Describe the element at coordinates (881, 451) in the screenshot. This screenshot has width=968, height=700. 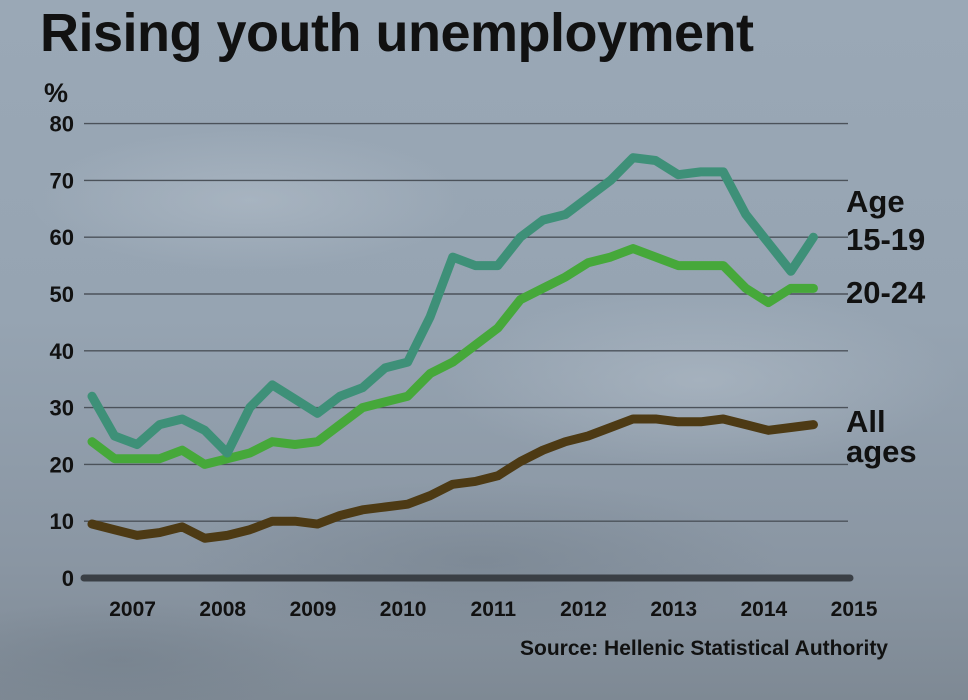
I see `series-label: ages` at that location.